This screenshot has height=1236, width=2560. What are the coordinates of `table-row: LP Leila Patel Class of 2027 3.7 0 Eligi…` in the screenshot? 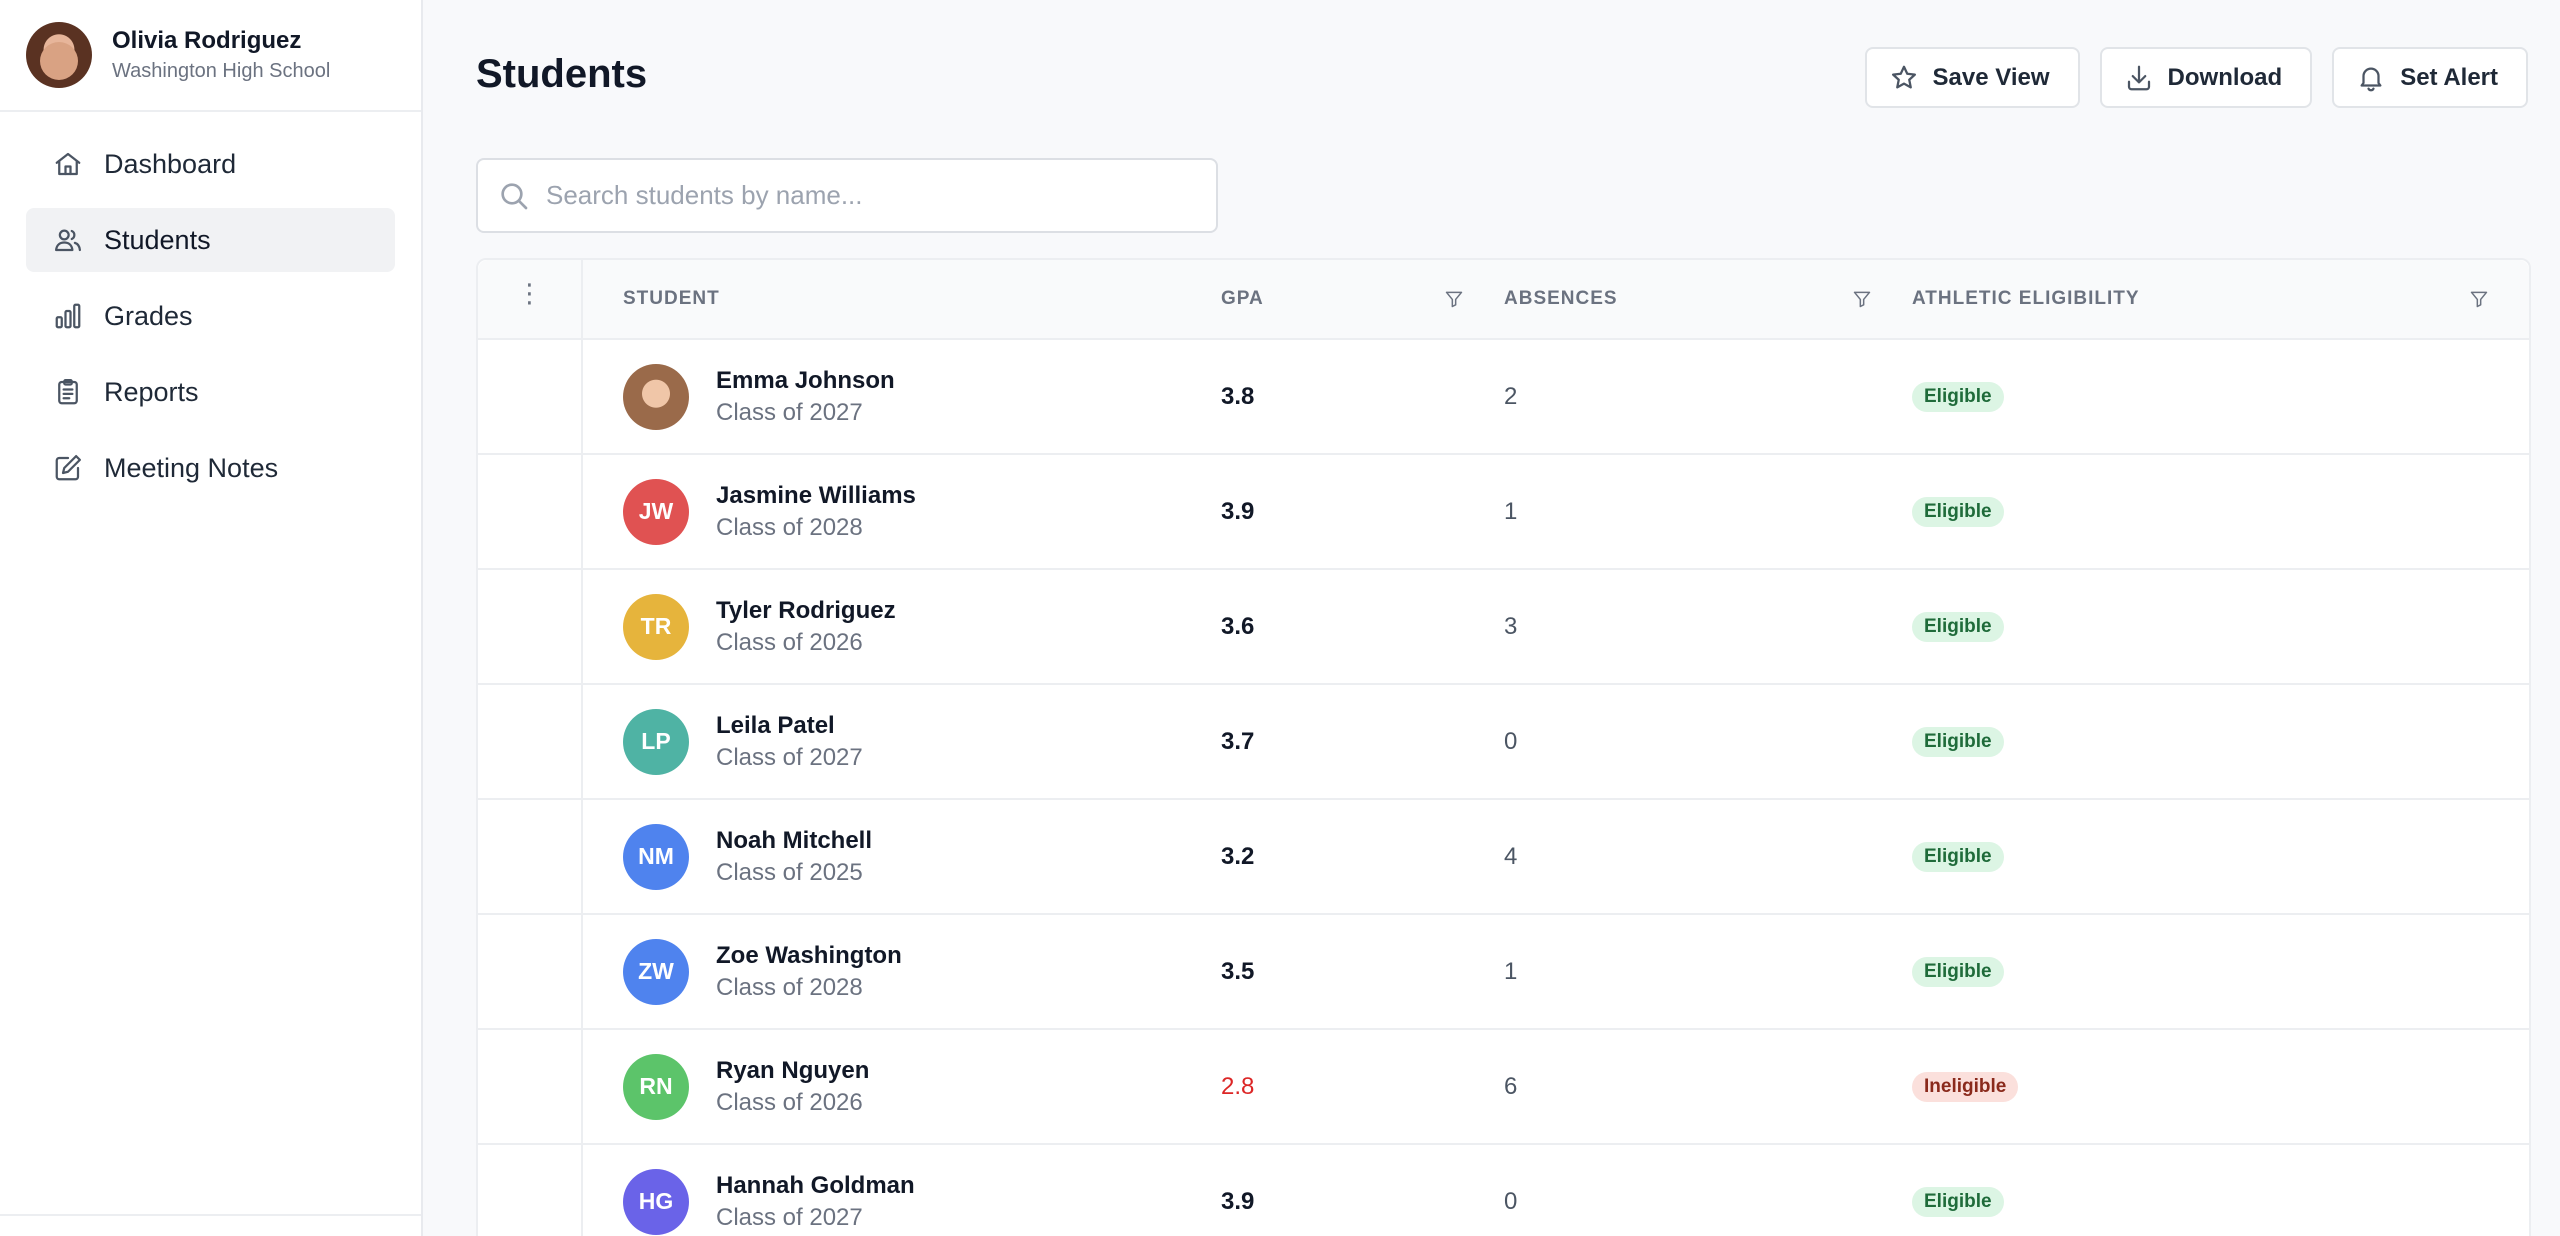 It's located at (1503, 742).